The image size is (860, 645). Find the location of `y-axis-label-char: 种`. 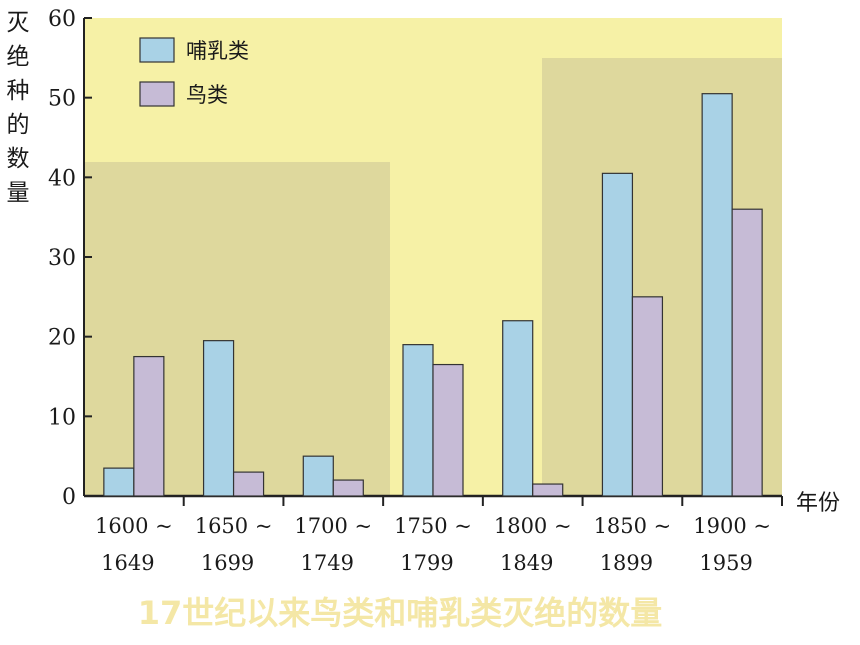

y-axis-label-char: 种 is located at coordinates (18, 91).